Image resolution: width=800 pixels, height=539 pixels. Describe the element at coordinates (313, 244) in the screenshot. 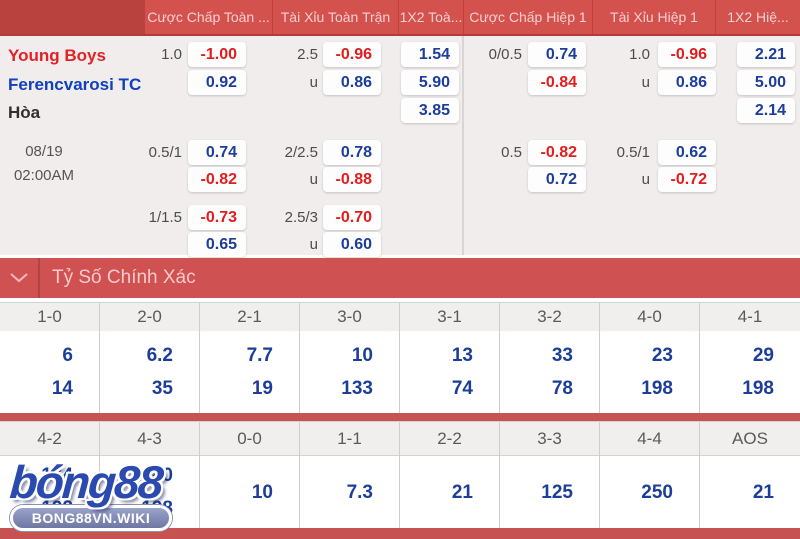

I see `overunder3-full-under-label: u` at that location.